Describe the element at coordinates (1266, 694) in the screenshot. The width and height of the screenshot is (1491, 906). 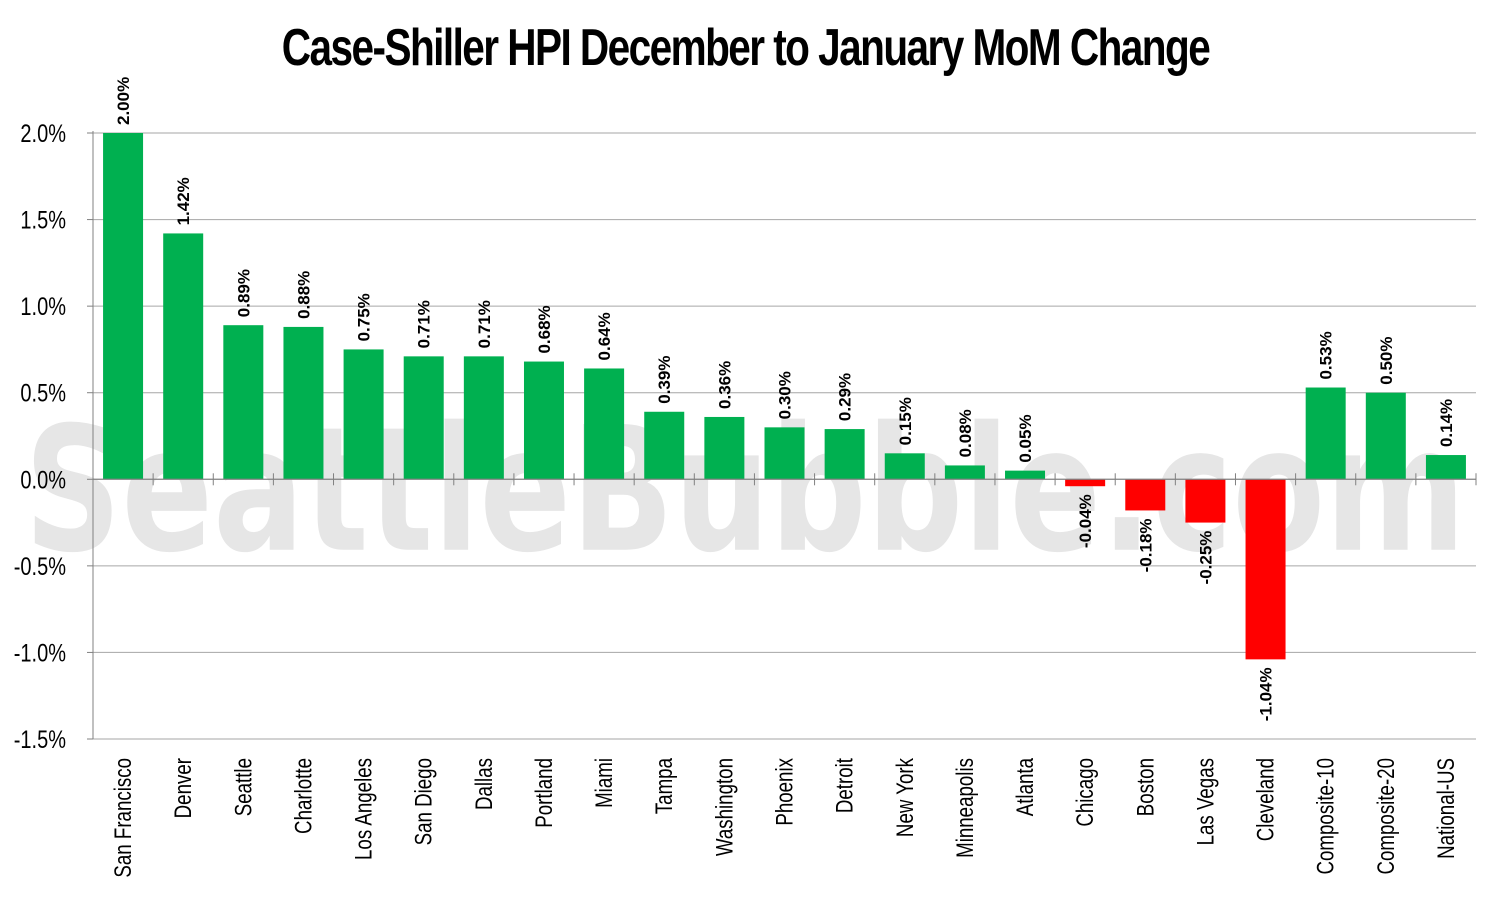
I see `data-label: -1.04%` at that location.